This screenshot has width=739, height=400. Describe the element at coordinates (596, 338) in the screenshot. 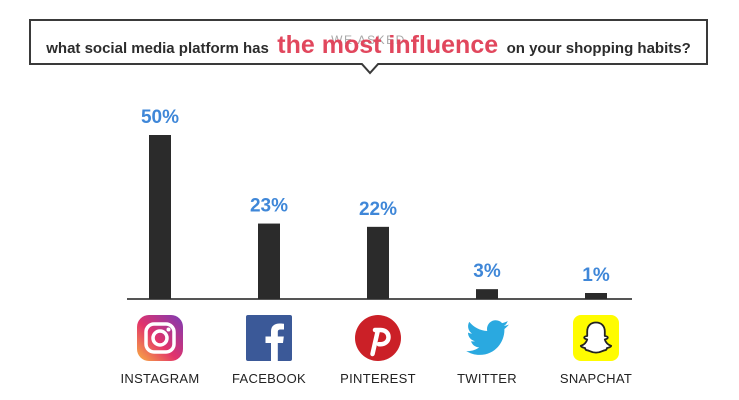

I see `snapchat-icon` at that location.